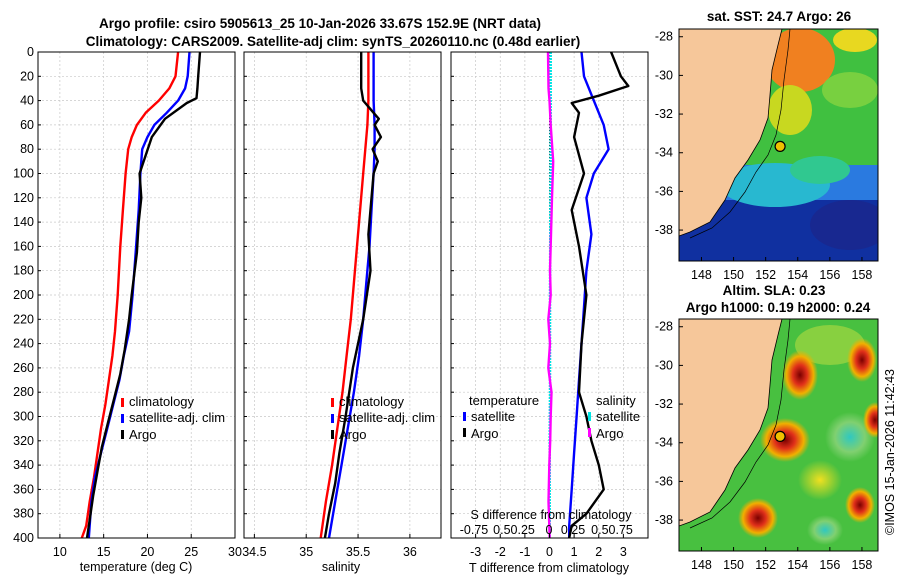  I want to click on legend-satellite-adj: satellite-adj. clim, so click(177, 417).